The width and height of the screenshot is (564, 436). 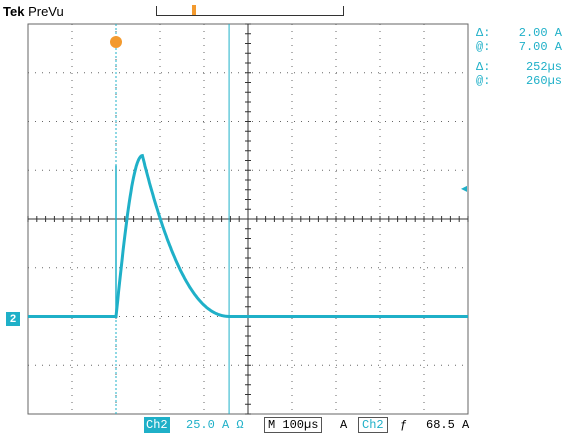 What do you see at coordinates (215, 425) in the screenshot?
I see `vertical-scale: 25.0 A Ω` at bounding box center [215, 425].